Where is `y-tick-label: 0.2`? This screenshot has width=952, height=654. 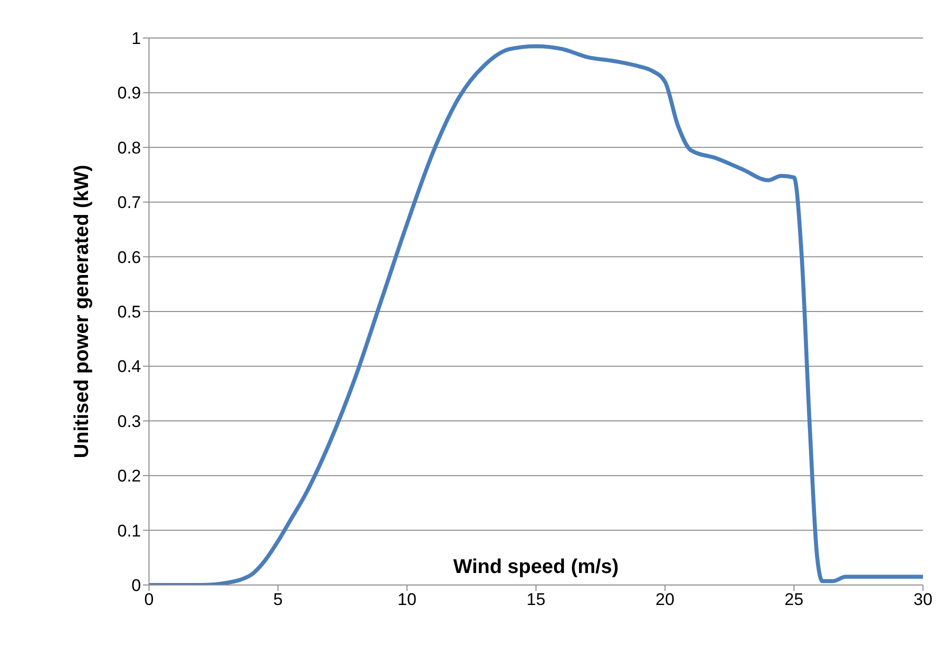 y-tick-label: 0.2 is located at coordinates (129, 476).